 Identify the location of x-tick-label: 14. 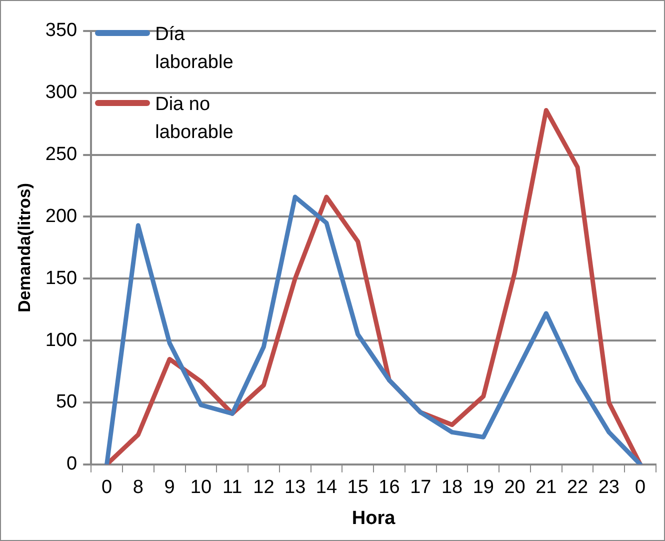
(327, 487).